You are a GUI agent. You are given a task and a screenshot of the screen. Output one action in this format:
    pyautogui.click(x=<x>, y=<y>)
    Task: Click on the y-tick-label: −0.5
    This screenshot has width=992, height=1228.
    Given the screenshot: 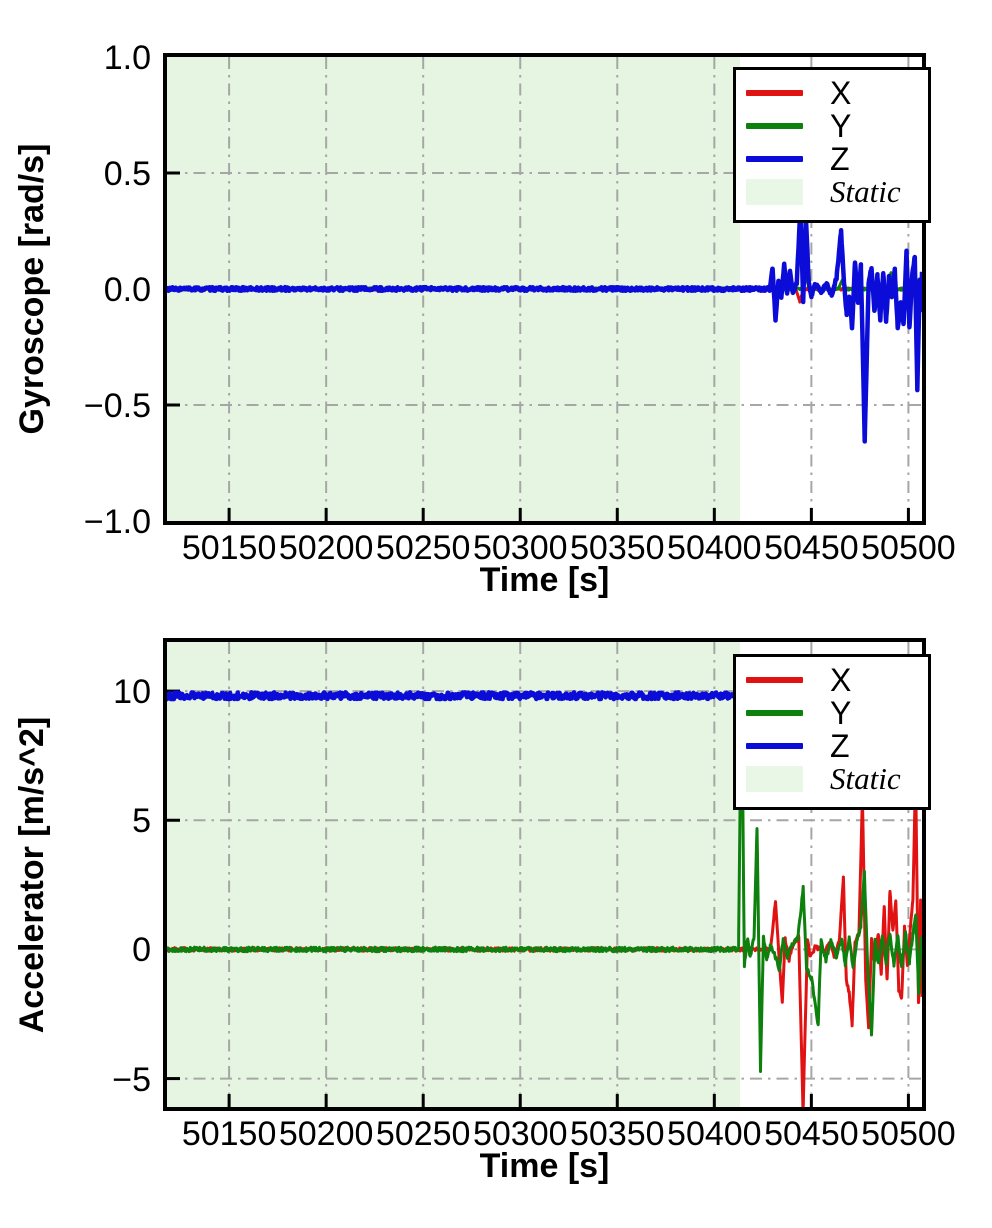 What is the action you would take?
    pyautogui.click(x=117, y=406)
    